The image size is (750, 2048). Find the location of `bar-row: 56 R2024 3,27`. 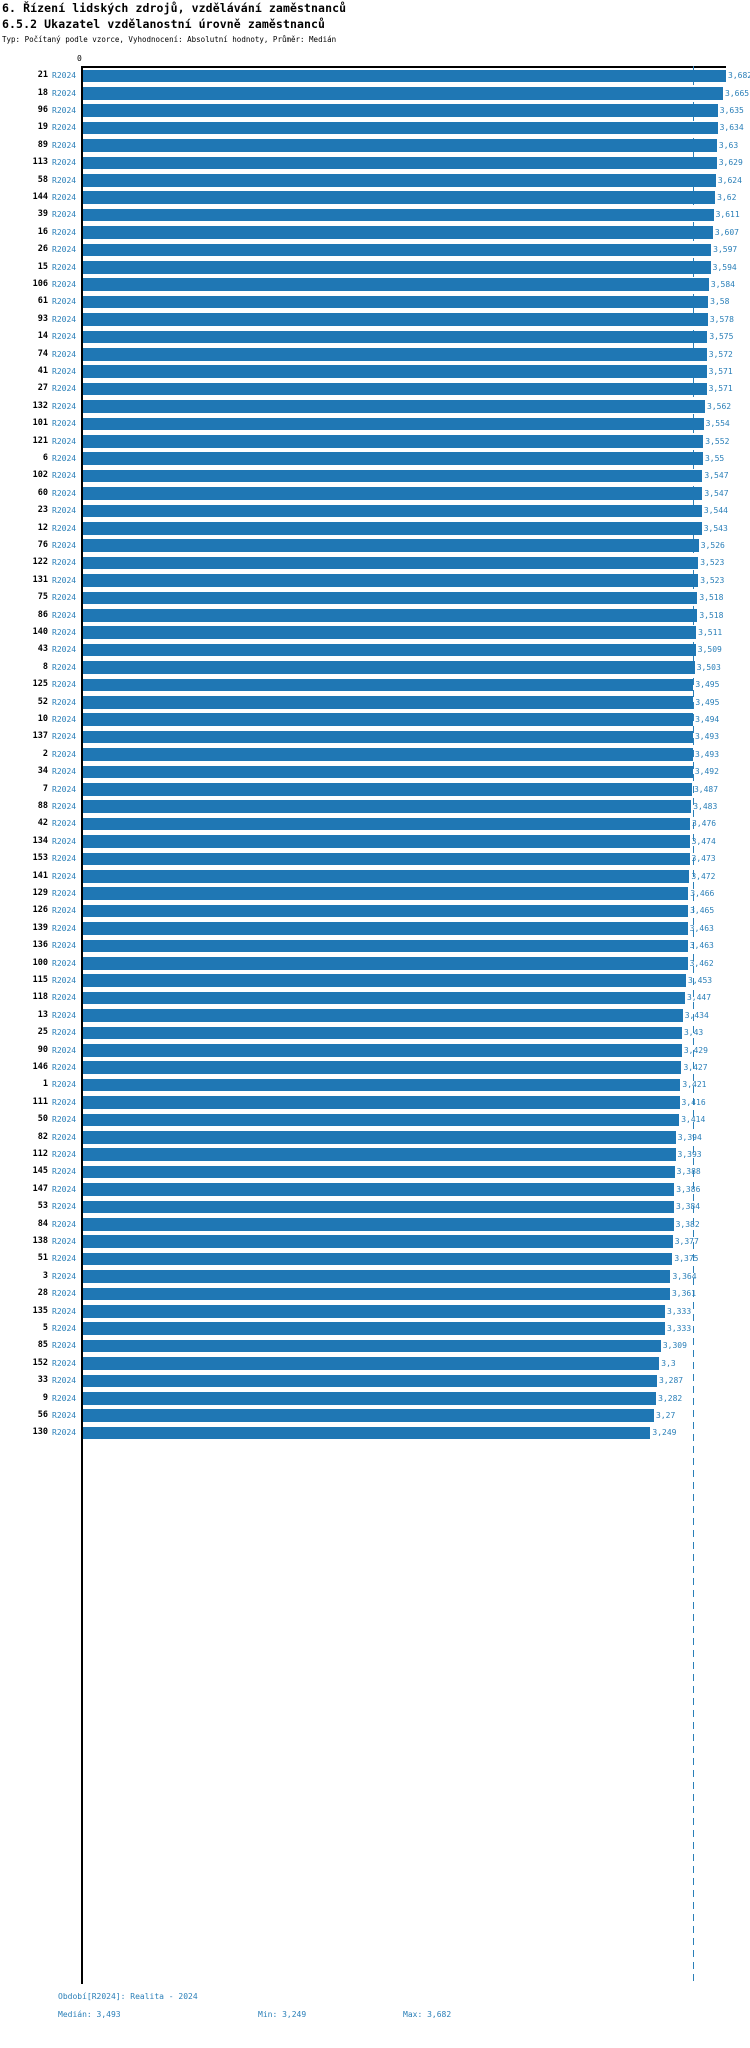

bar-row: 56 R2024 3,27 is located at coordinates (375, 1415).